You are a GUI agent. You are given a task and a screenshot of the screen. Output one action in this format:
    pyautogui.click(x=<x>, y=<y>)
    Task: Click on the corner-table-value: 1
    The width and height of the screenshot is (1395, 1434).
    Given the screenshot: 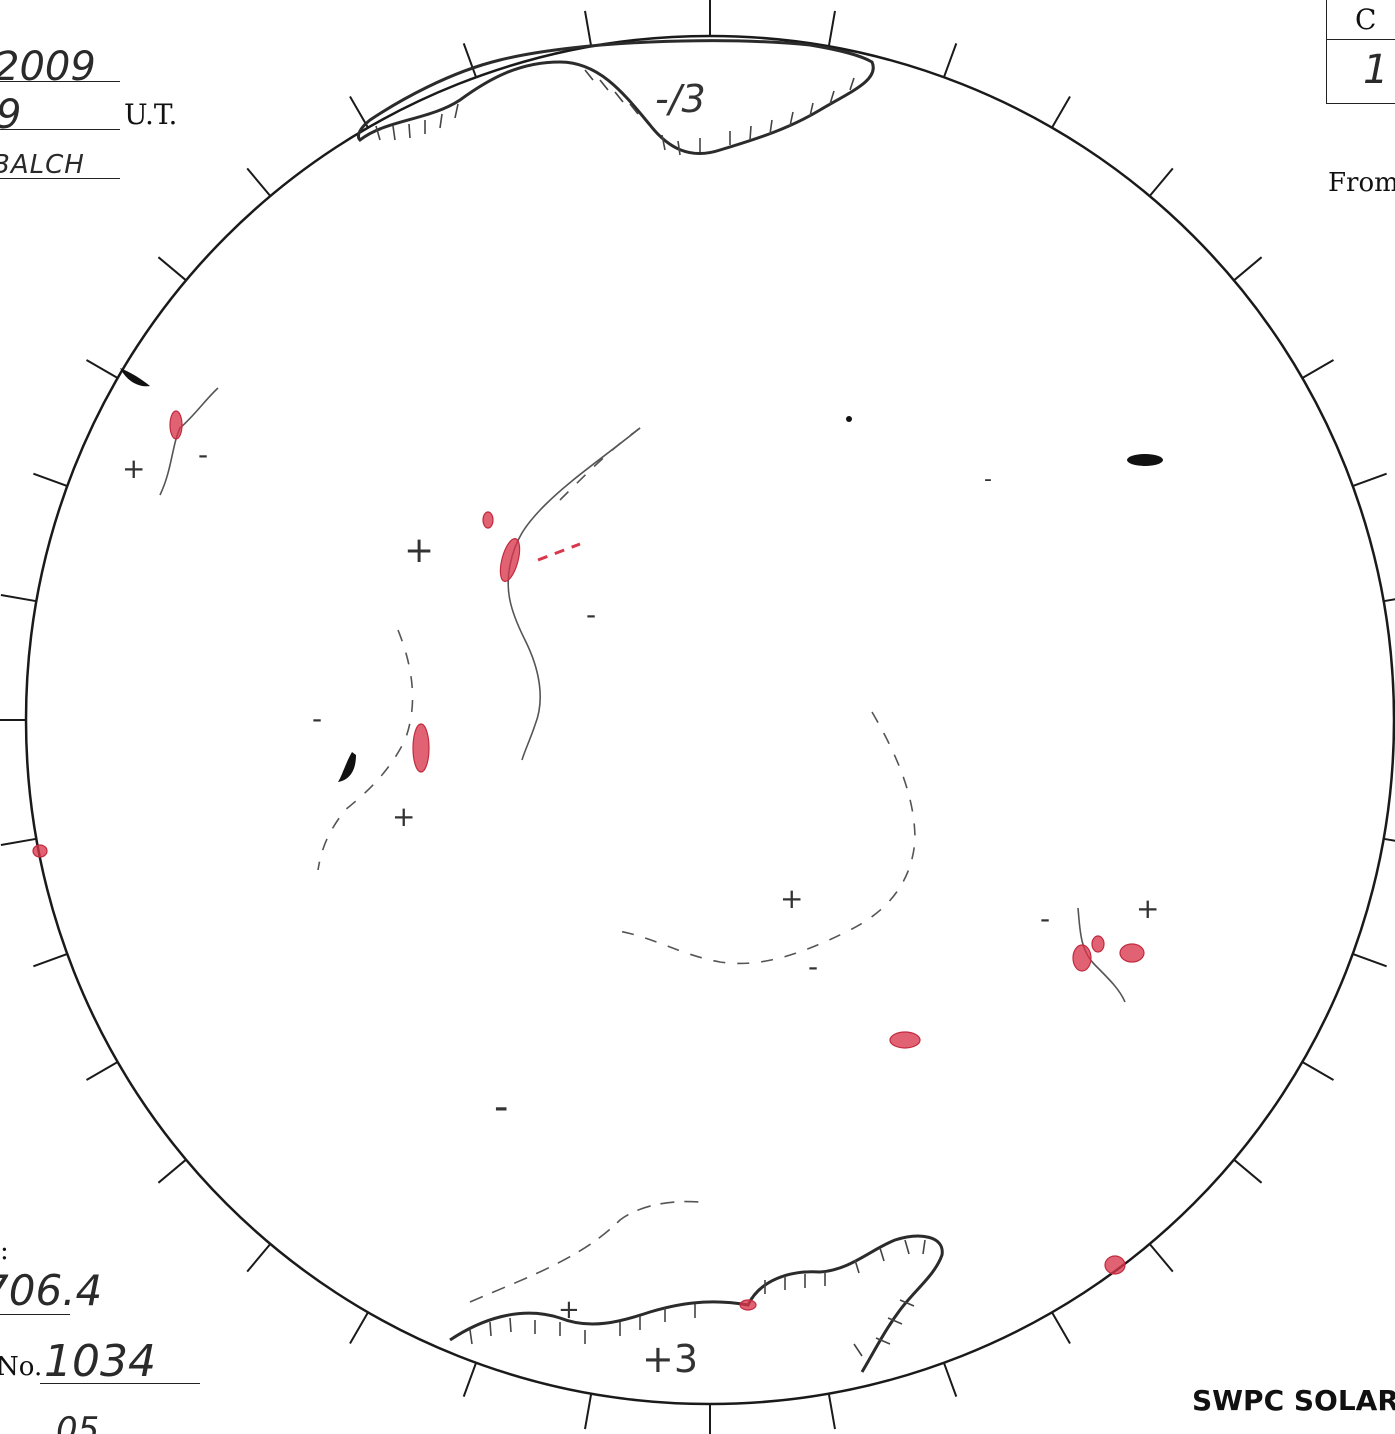 What is the action you would take?
    pyautogui.click(x=1376, y=70)
    